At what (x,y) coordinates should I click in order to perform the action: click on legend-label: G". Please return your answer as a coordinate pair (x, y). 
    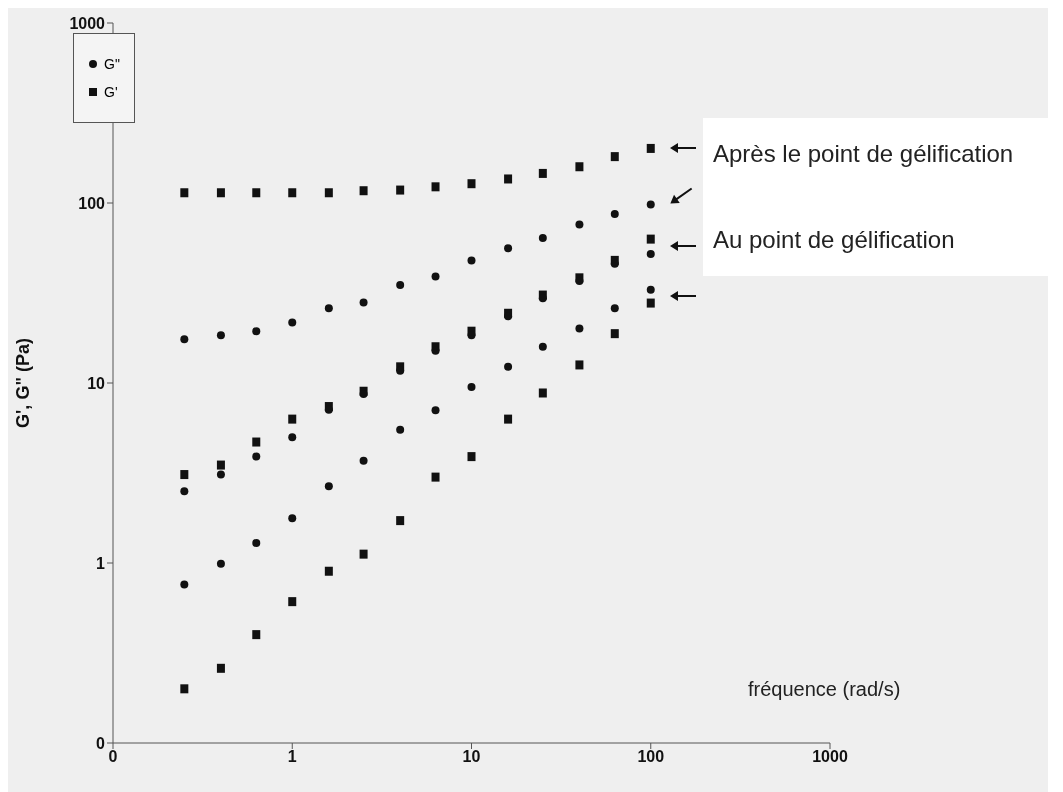
    Looking at the image, I should click on (112, 64).